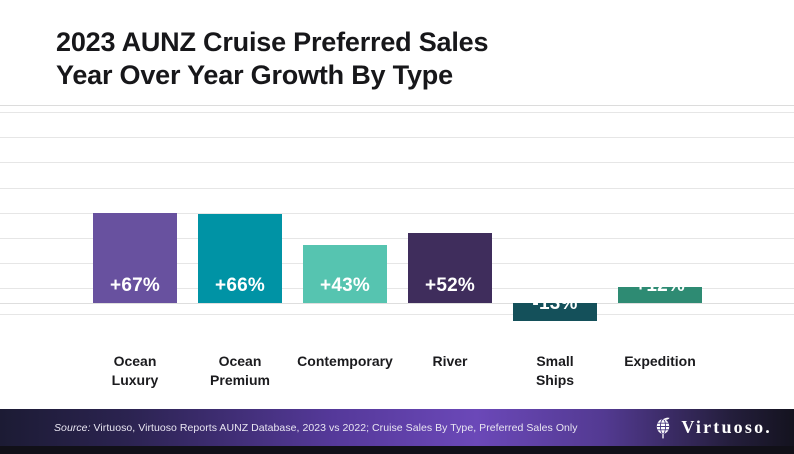 The width and height of the screenshot is (794, 454). Describe the element at coordinates (240, 371) in the screenshot. I see `category-label: Ocean Premium` at that location.